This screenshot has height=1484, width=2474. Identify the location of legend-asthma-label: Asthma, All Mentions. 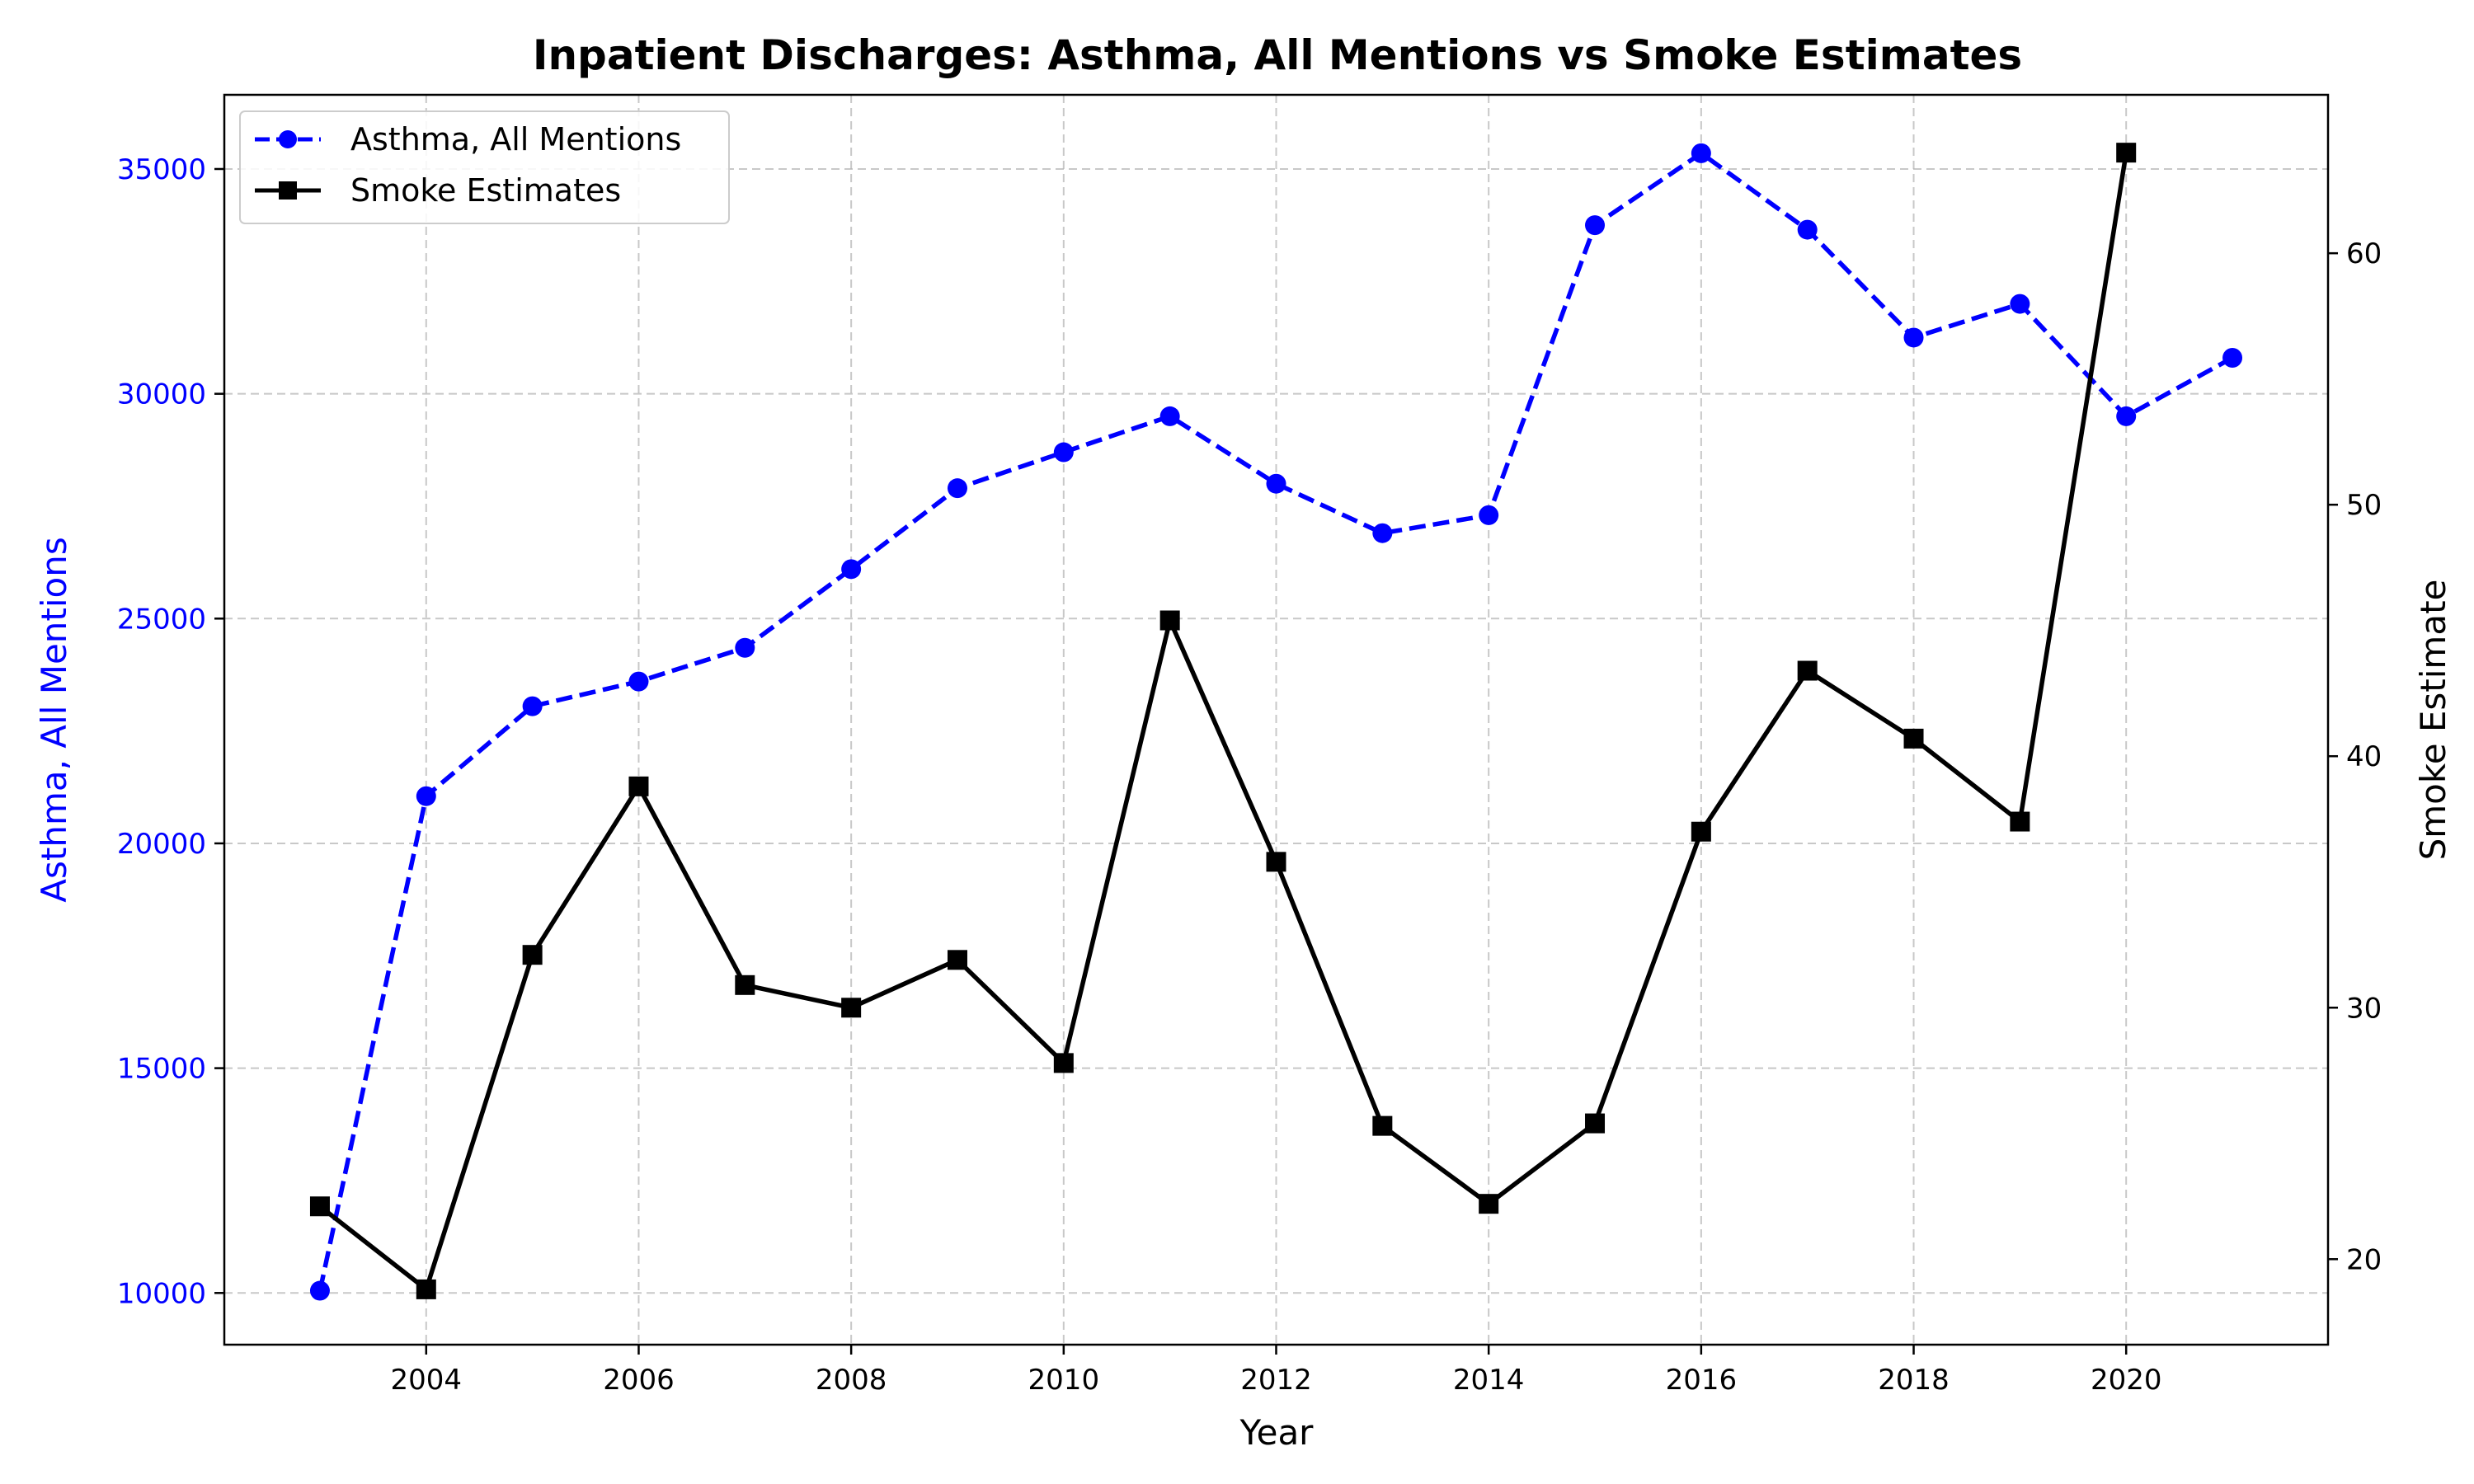
(515, 139).